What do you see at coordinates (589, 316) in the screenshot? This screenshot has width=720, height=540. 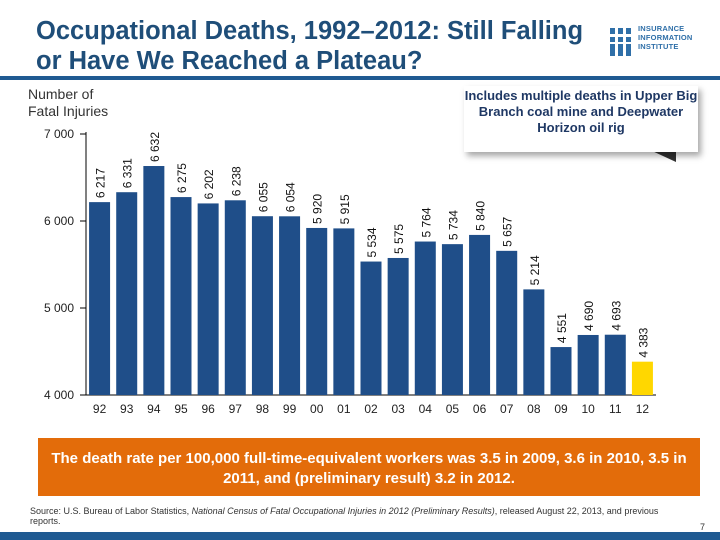 I see `bar-value-label: 4 690` at bounding box center [589, 316].